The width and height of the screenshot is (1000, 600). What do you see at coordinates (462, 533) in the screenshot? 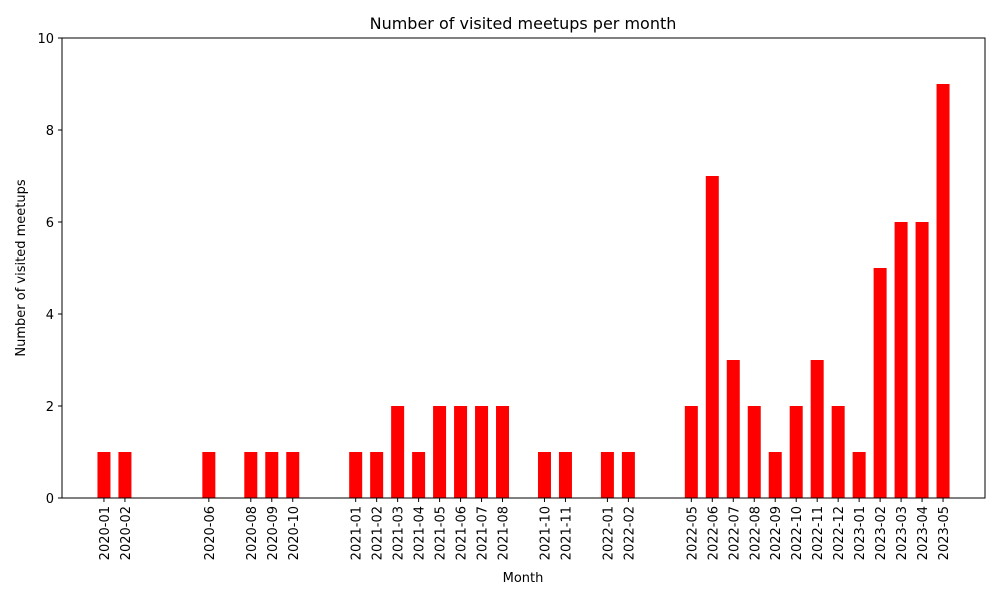
I see `x-tick-label: 2021-06` at bounding box center [462, 533].